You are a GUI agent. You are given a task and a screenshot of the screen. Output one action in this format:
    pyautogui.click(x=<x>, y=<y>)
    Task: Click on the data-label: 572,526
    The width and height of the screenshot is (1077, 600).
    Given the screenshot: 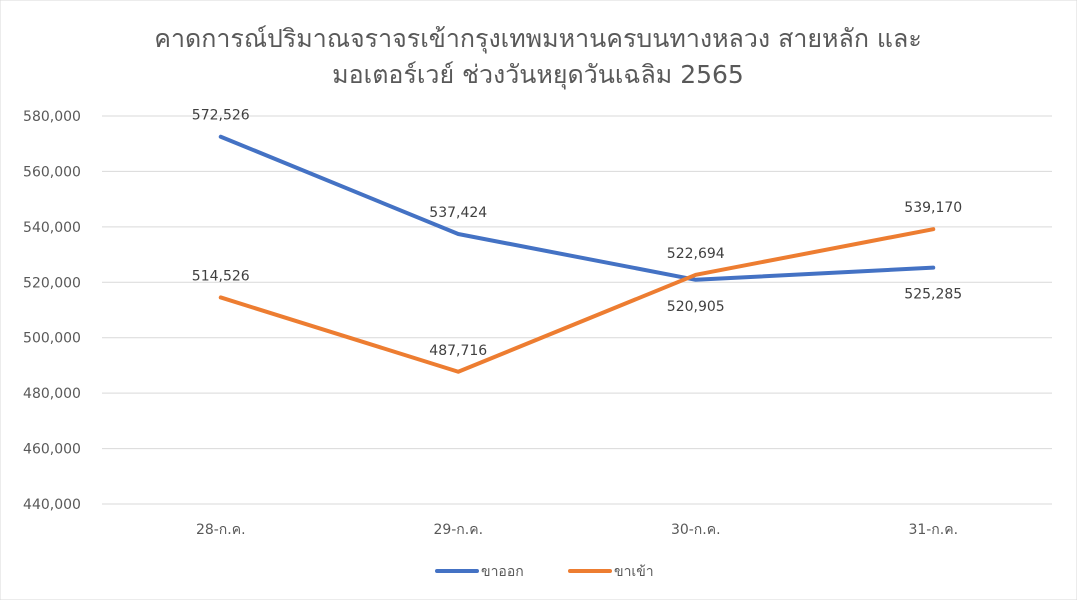 What is the action you would take?
    pyautogui.click(x=221, y=116)
    